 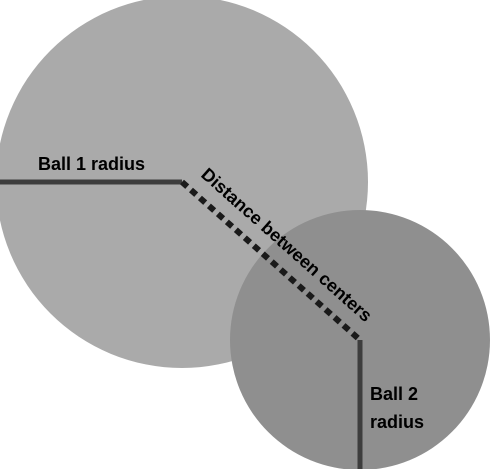 I want to click on ball-2-radius-label: Ball 2 radius, so click(x=397, y=408).